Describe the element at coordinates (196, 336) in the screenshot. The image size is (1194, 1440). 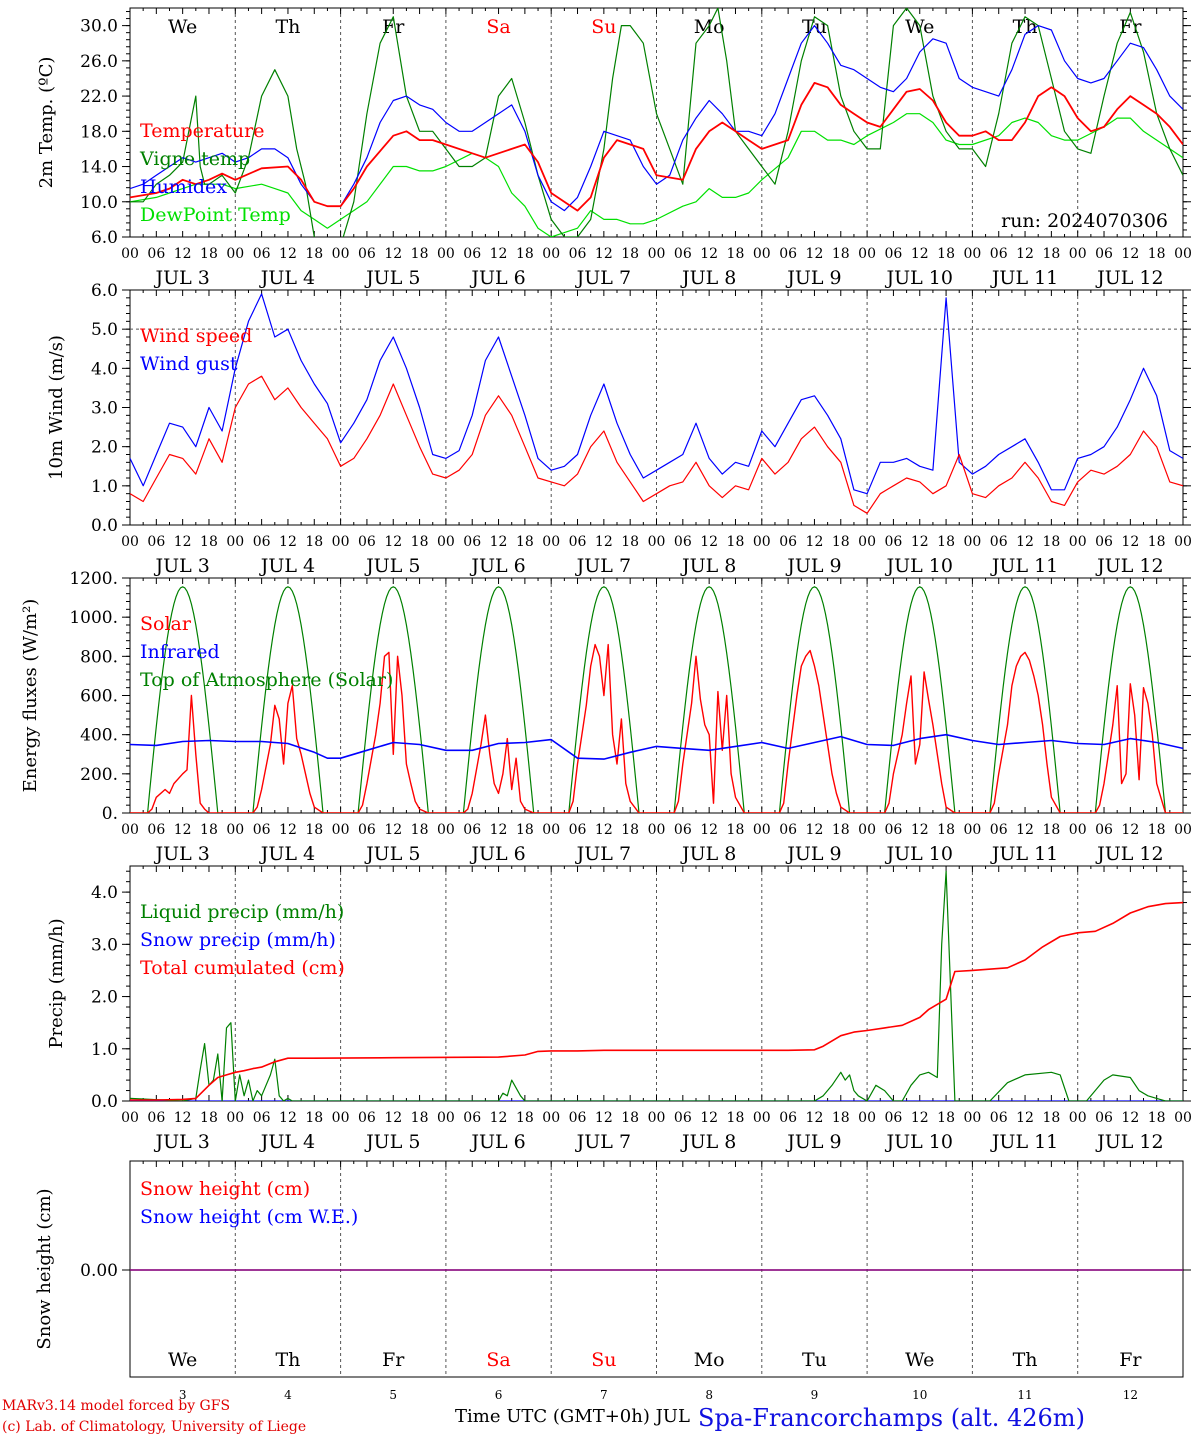
I see `legend-entry: Wind speed` at that location.